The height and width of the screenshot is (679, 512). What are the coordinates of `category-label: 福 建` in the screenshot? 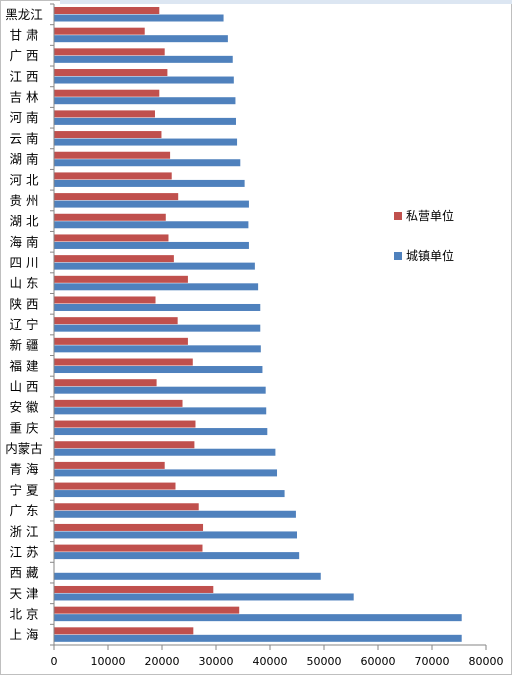 It's located at (24, 365).